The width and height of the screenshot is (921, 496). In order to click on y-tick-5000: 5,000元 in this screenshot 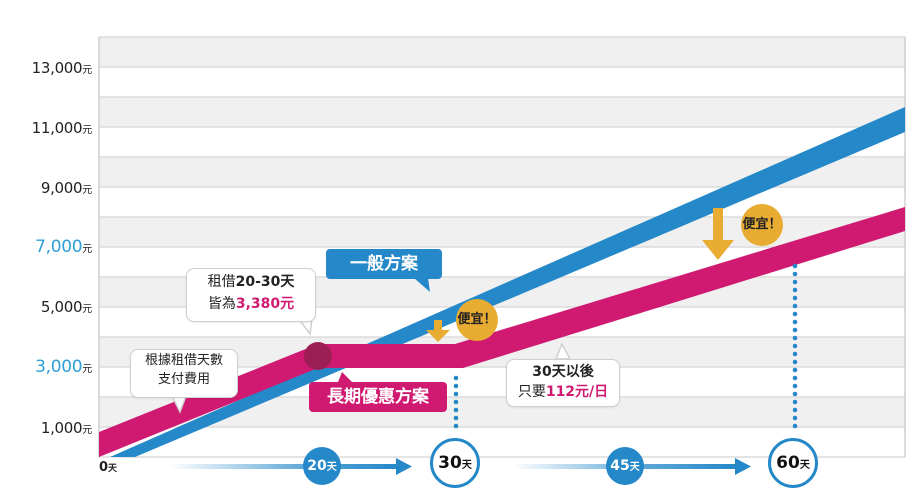, I will do `click(66, 307)`.